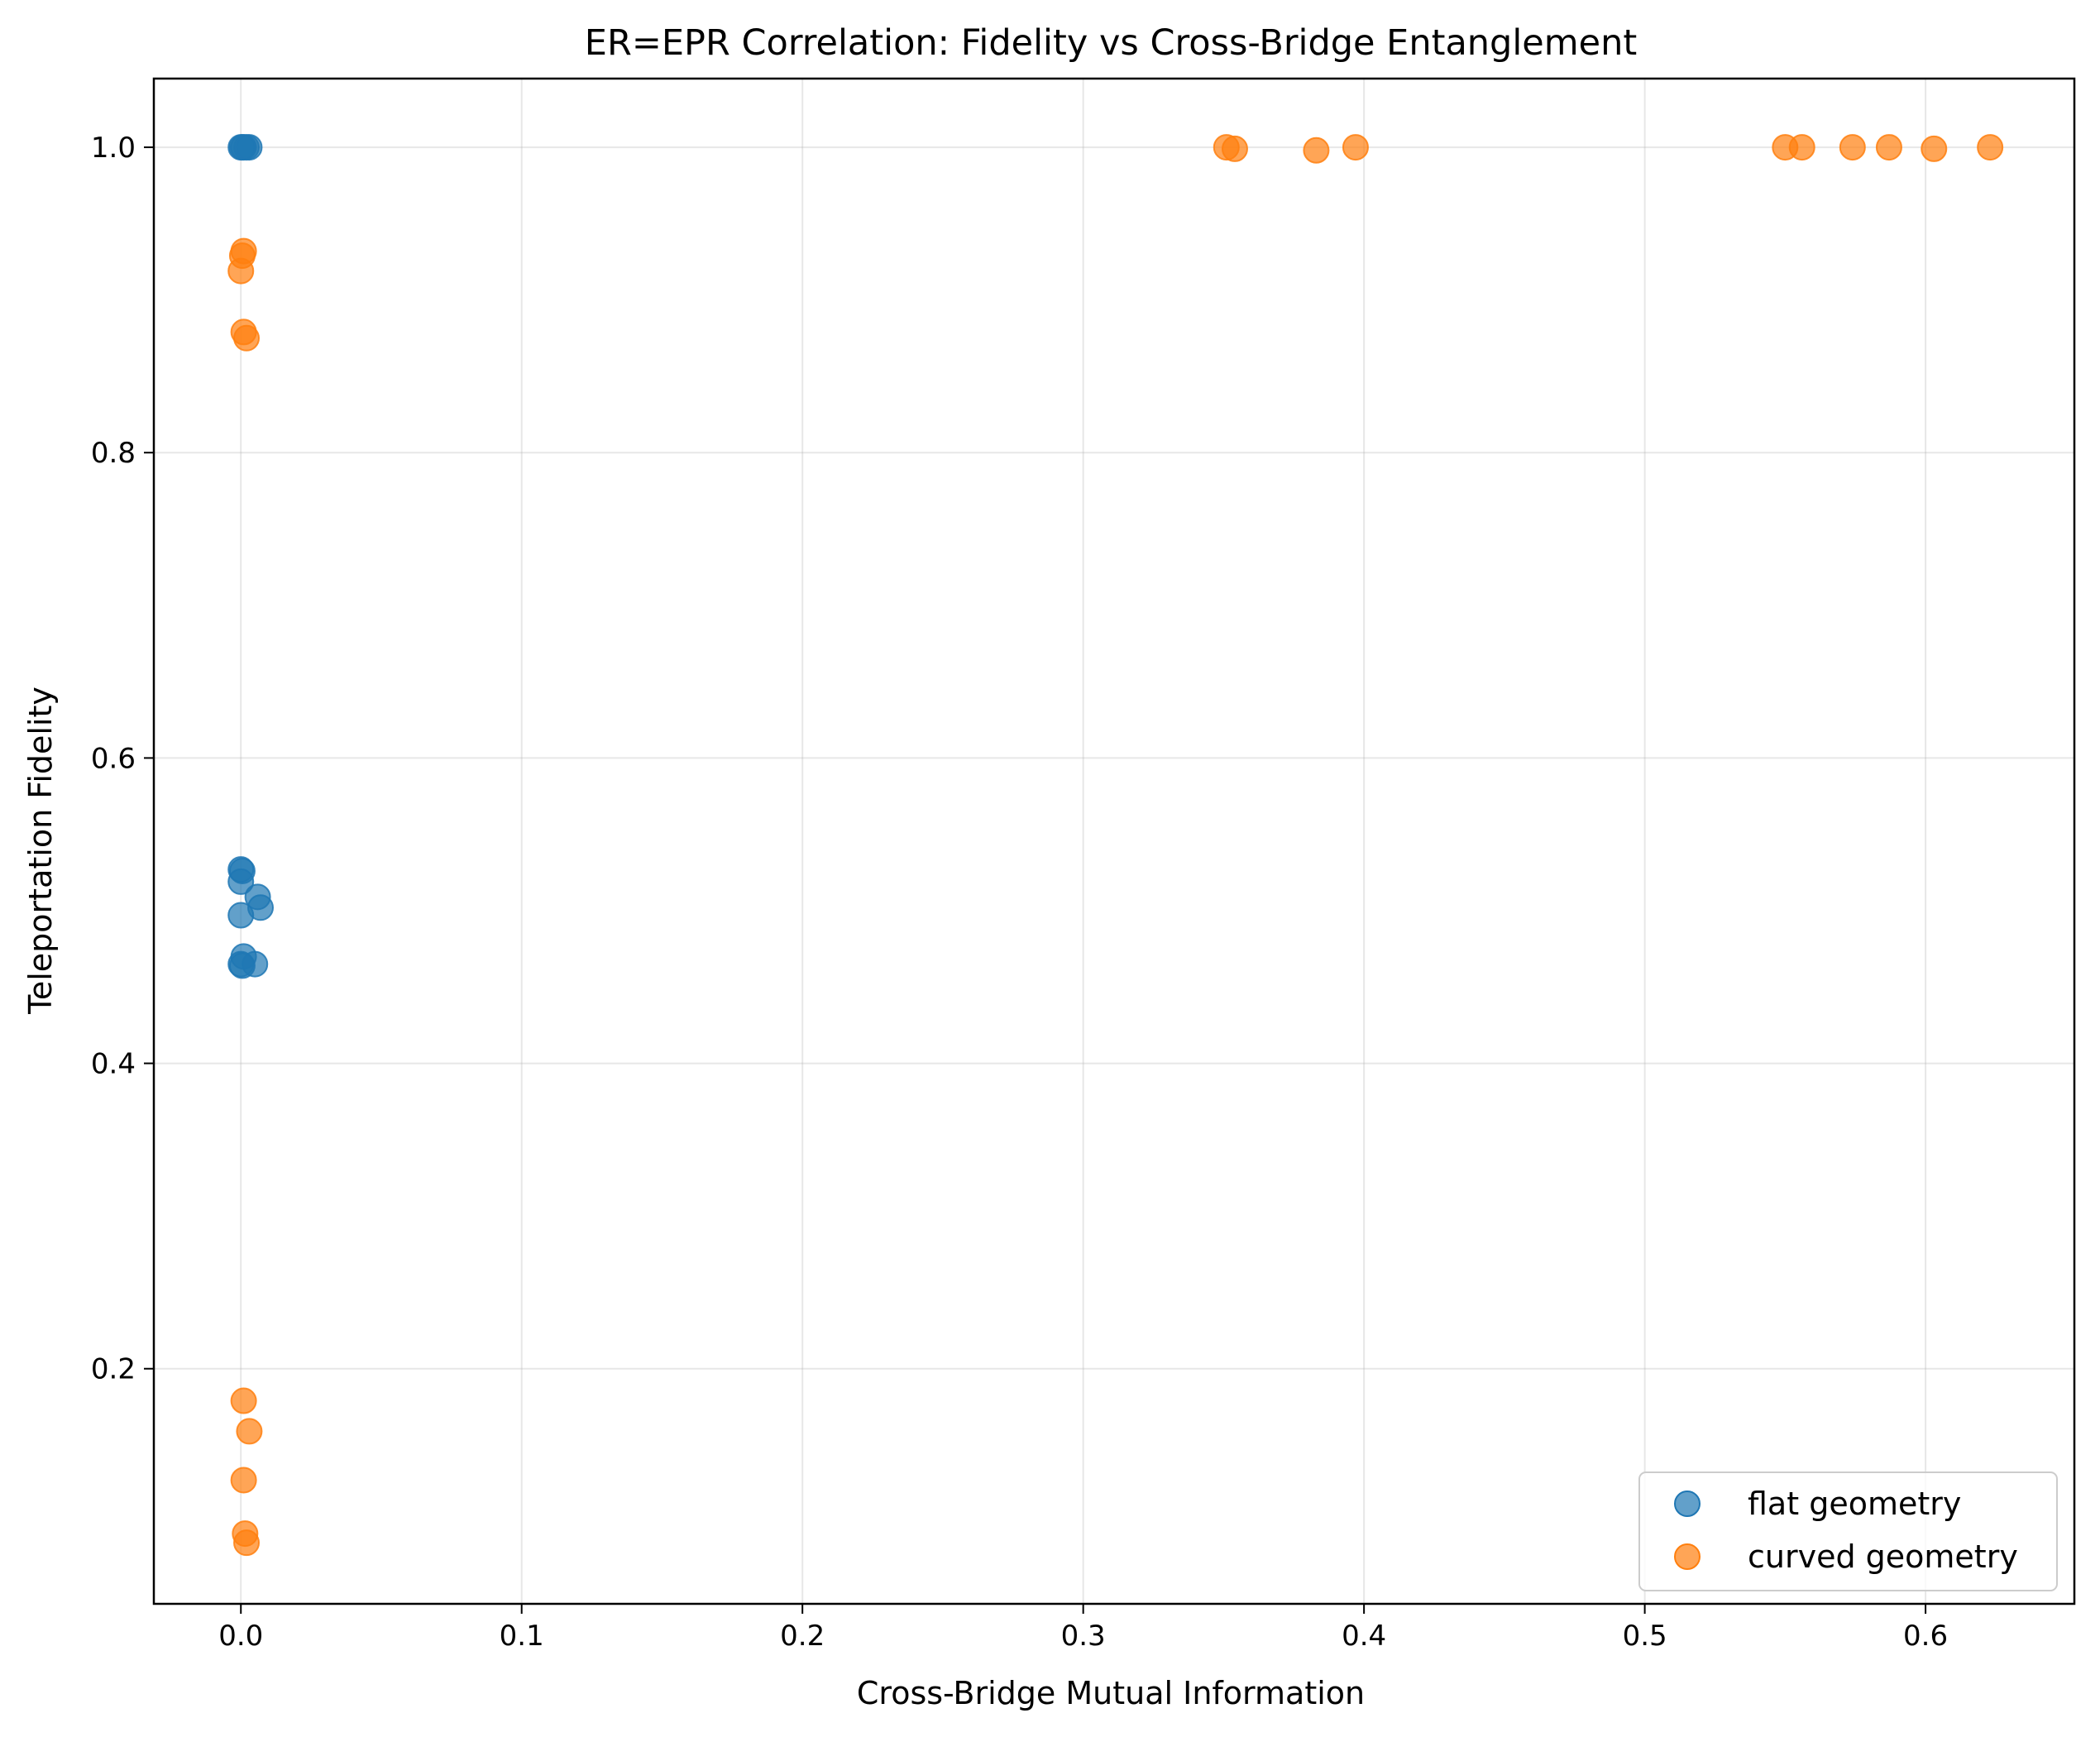  Describe the element at coordinates (40, 851) in the screenshot. I see `y-axis-label: Teleportation Fidelity` at that location.